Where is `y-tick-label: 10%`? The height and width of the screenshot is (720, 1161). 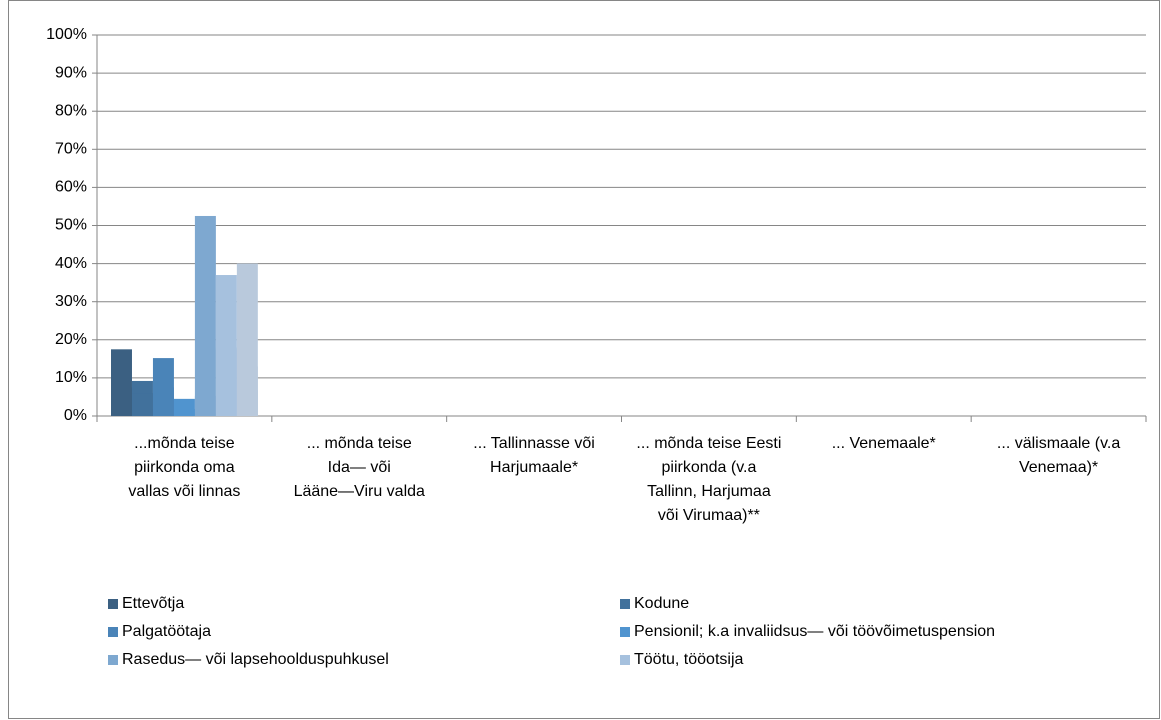
y-tick-label: 10% is located at coordinates (71, 377).